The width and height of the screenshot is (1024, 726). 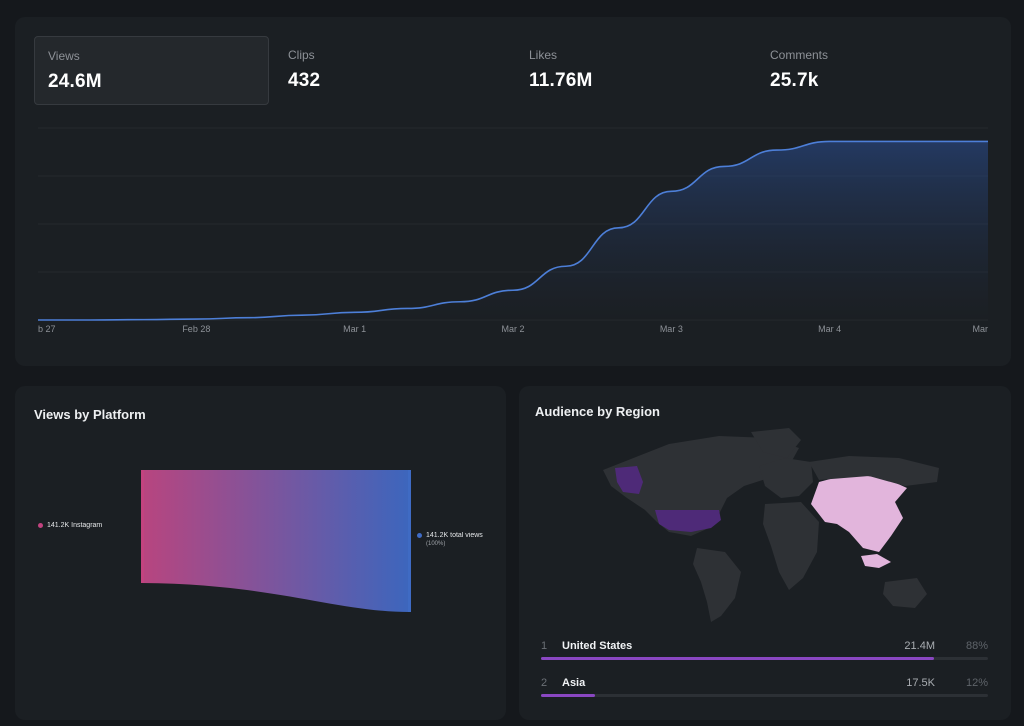 I want to click on target-sub: (100%), so click(x=436, y=544).